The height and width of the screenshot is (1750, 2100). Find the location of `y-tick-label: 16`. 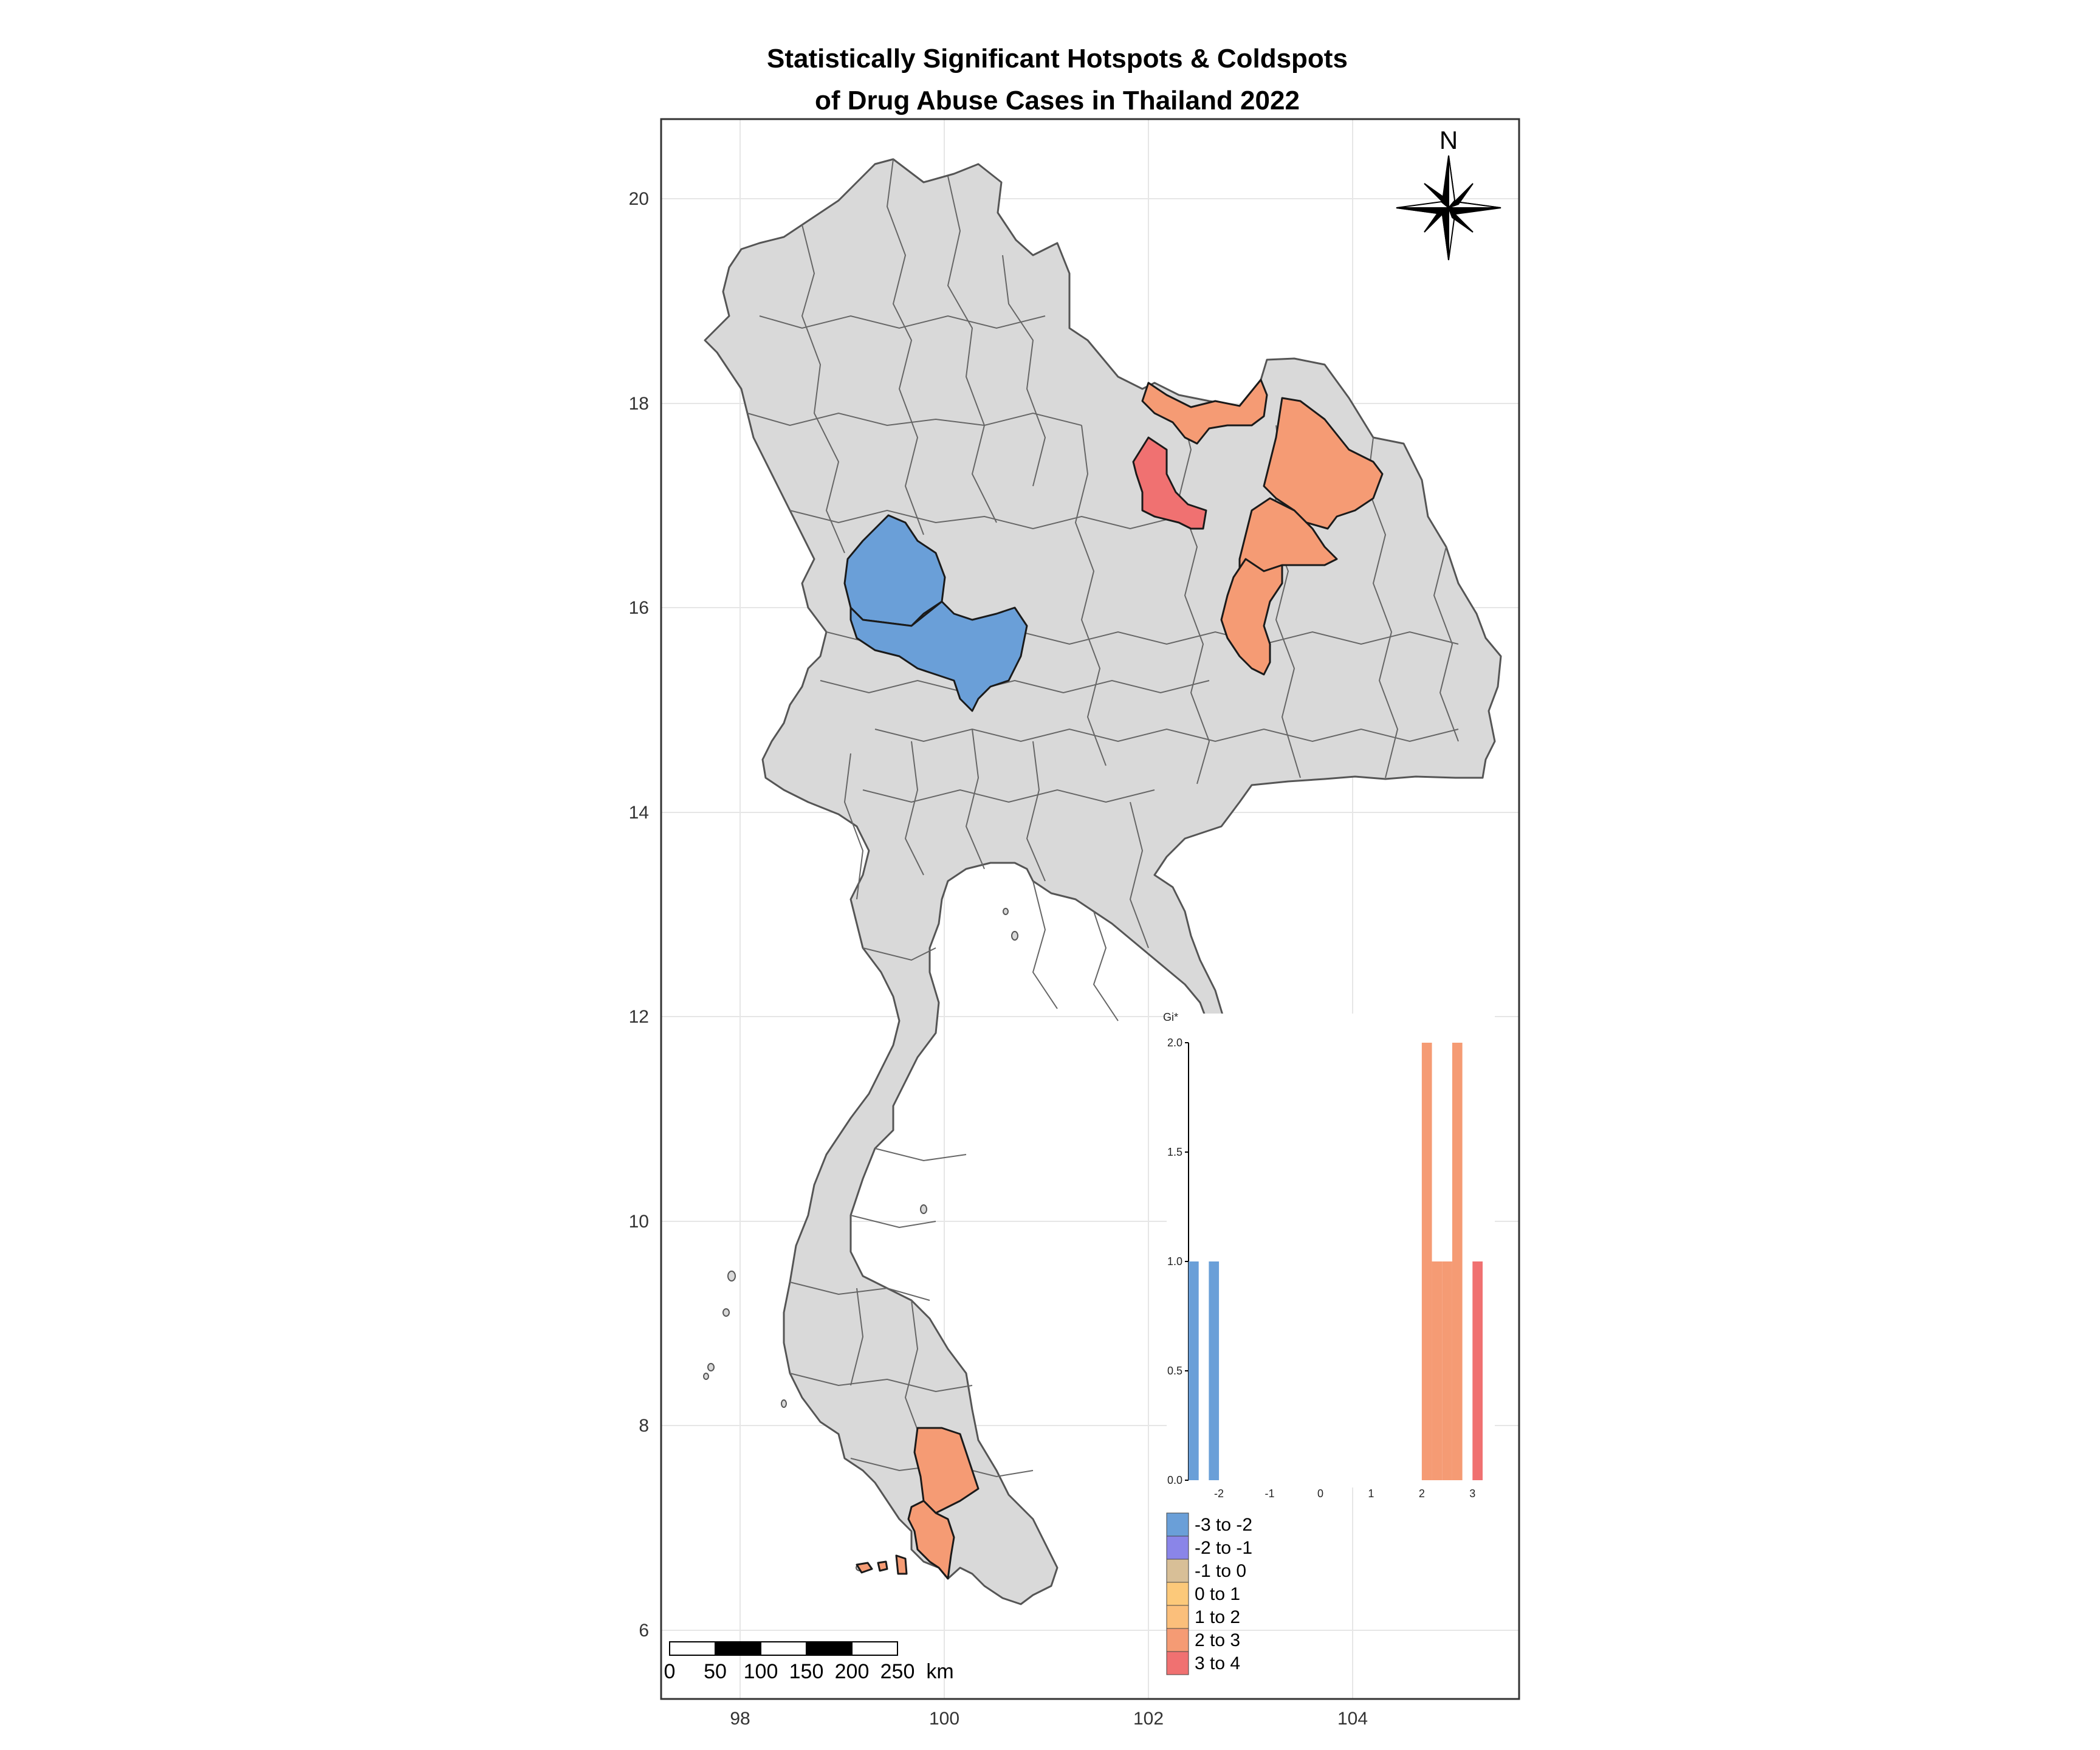

y-tick-label: 16 is located at coordinates (639, 608).